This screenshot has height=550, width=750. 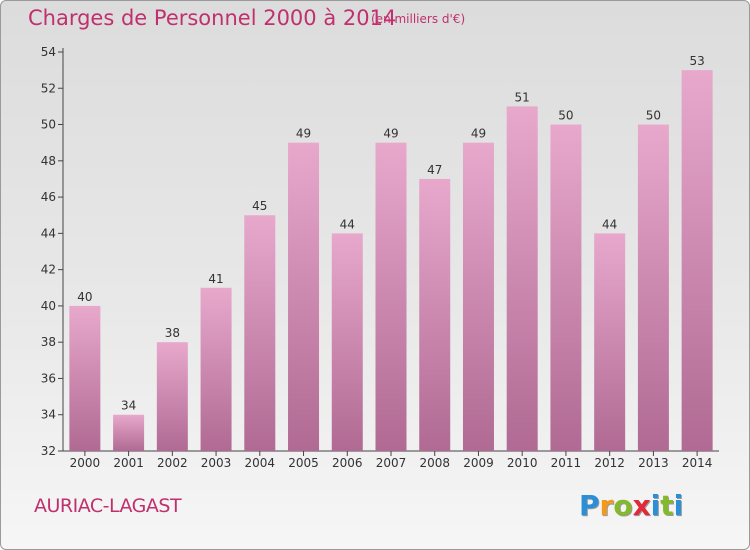 What do you see at coordinates (48, 125) in the screenshot?
I see `y-tick-label: 50` at bounding box center [48, 125].